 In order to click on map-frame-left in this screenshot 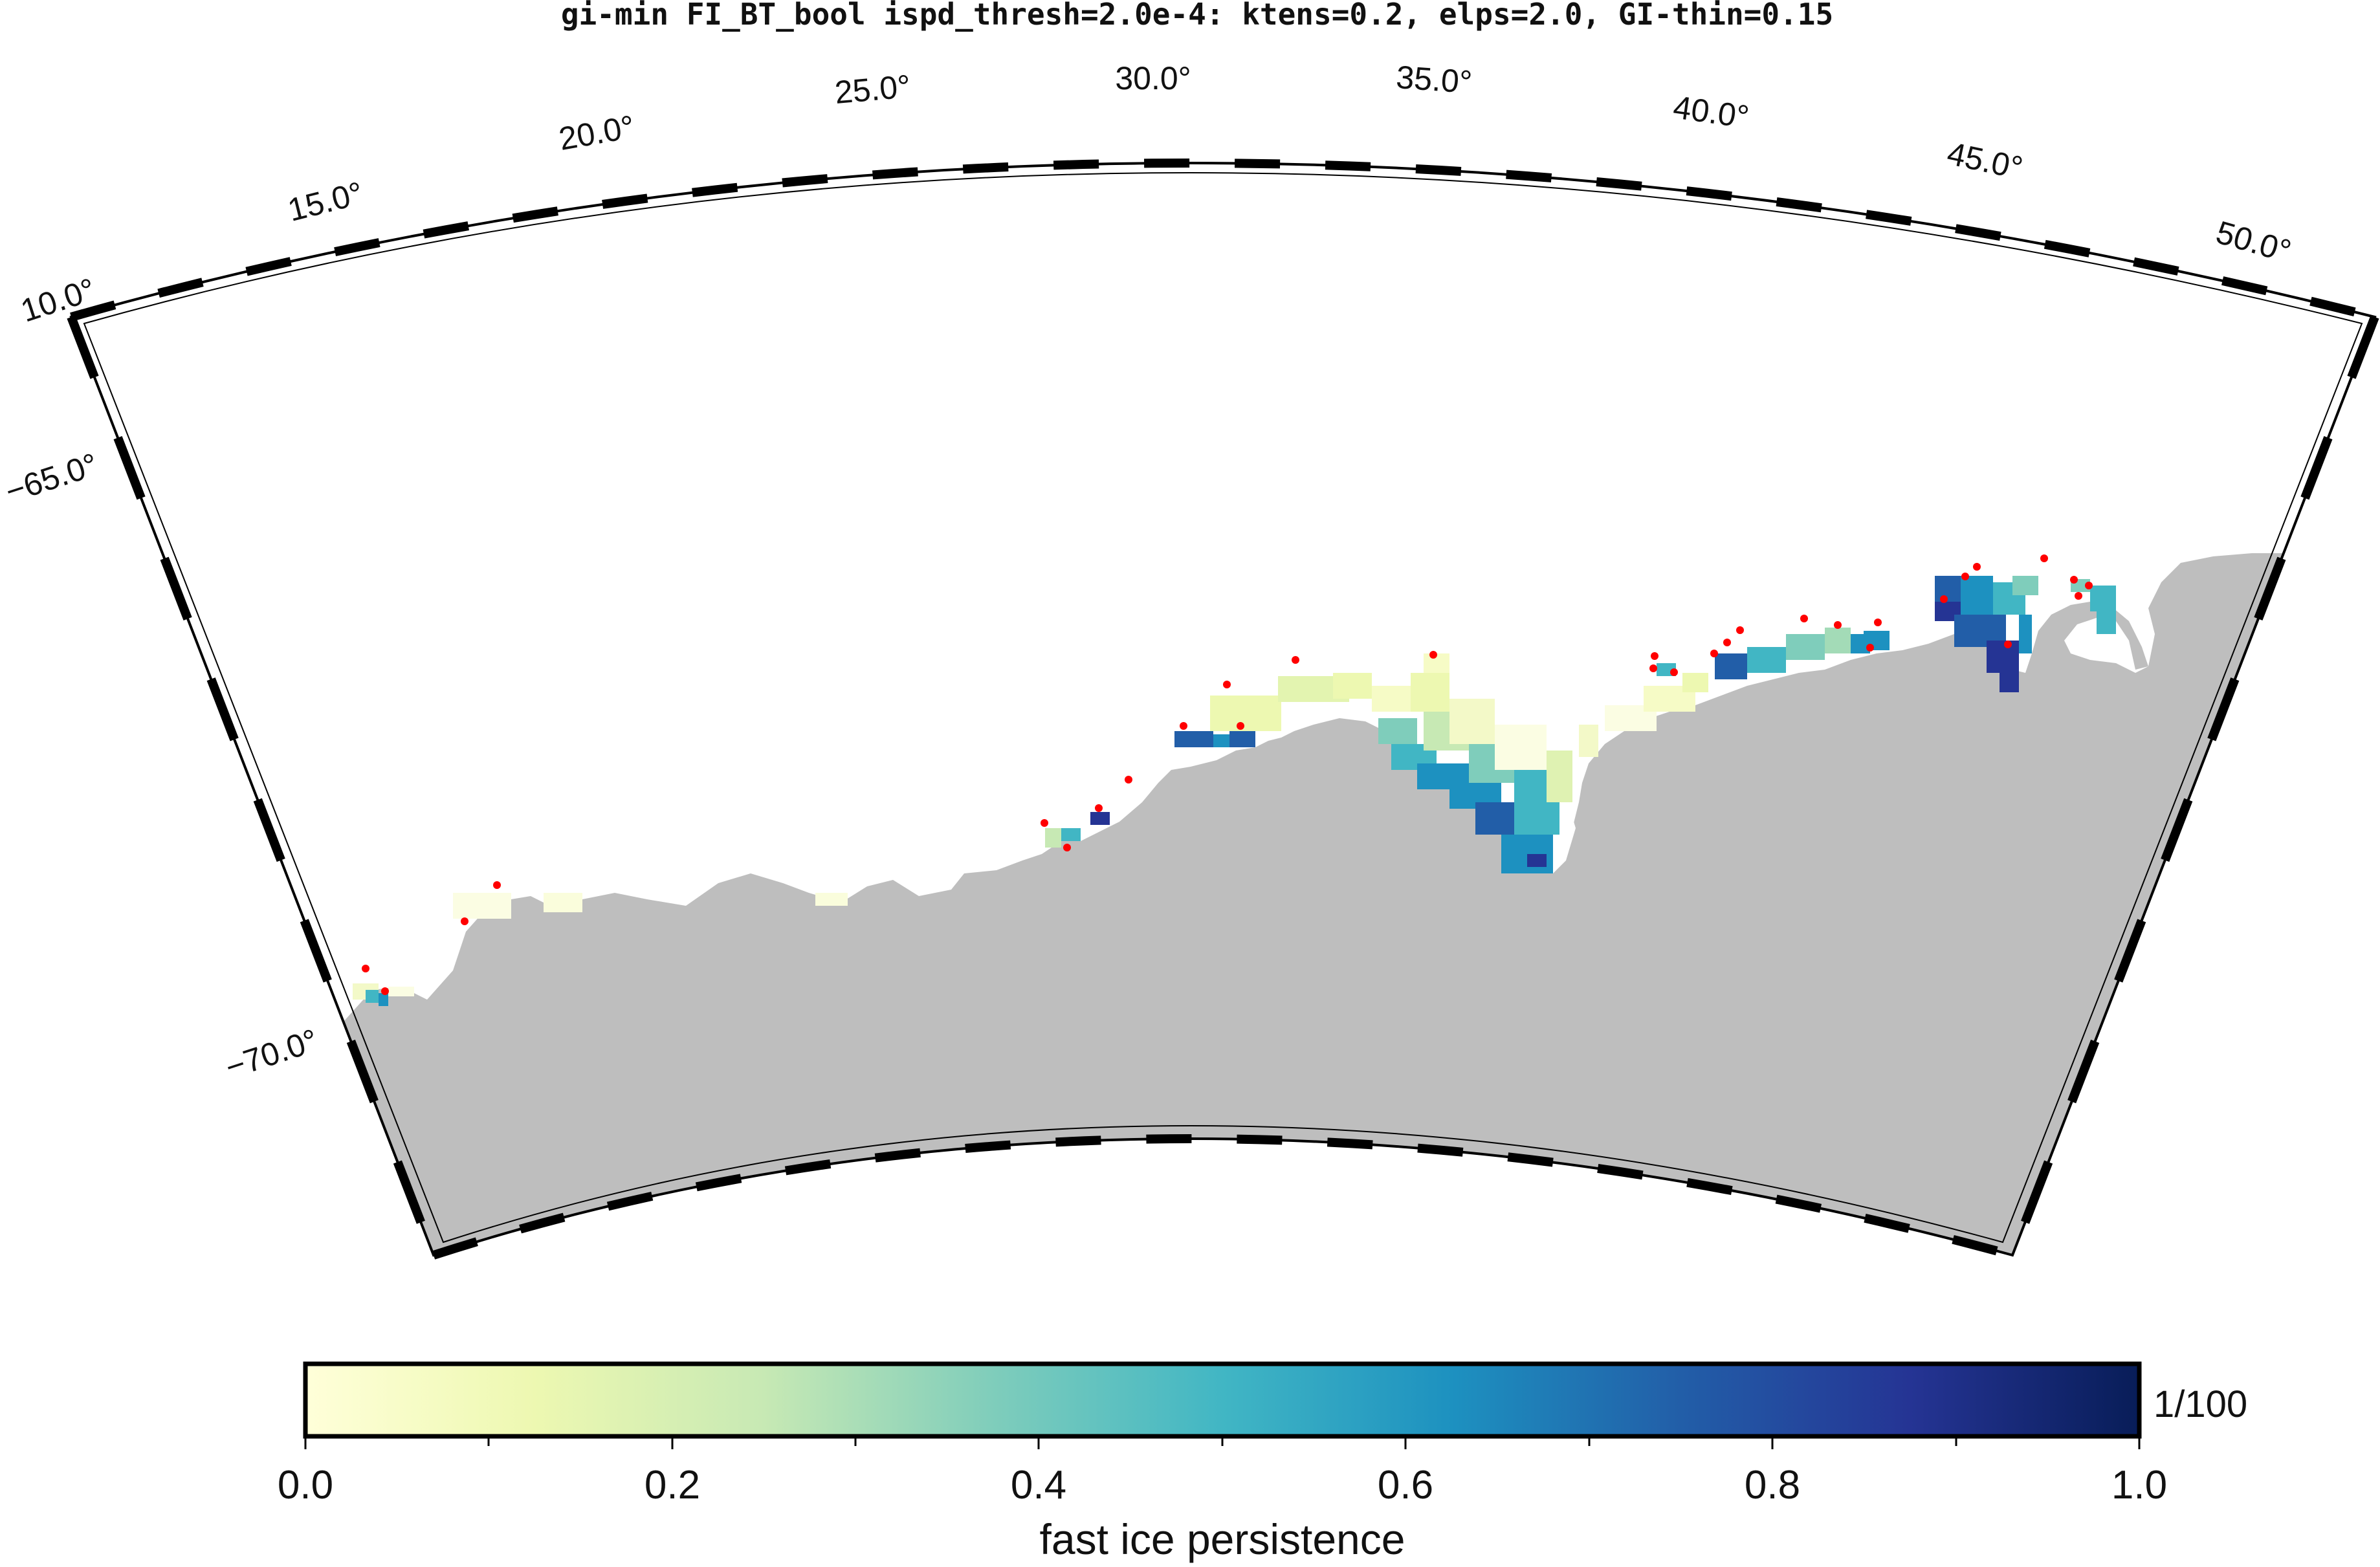, I will do `click(252, 786)`.